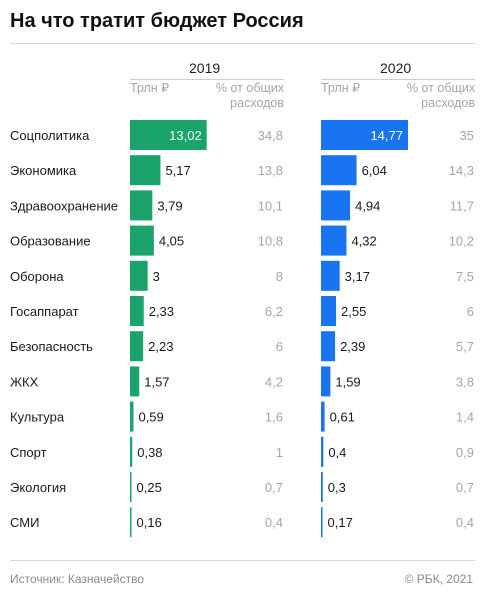 The width and height of the screenshot is (485, 600). I want to click on category-label: Экономика, so click(43, 170).